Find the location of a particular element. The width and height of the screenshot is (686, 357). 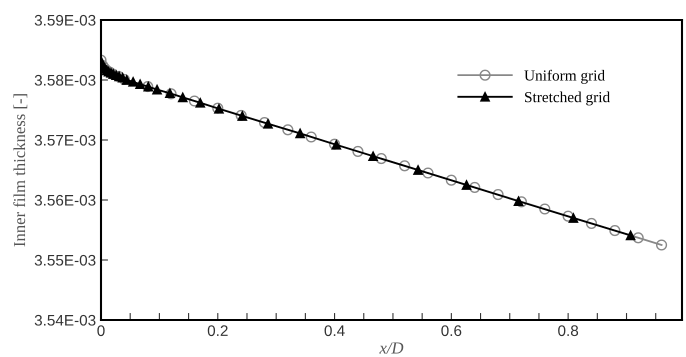

y-tick-label: 3.57E-03 is located at coordinates (65, 140).